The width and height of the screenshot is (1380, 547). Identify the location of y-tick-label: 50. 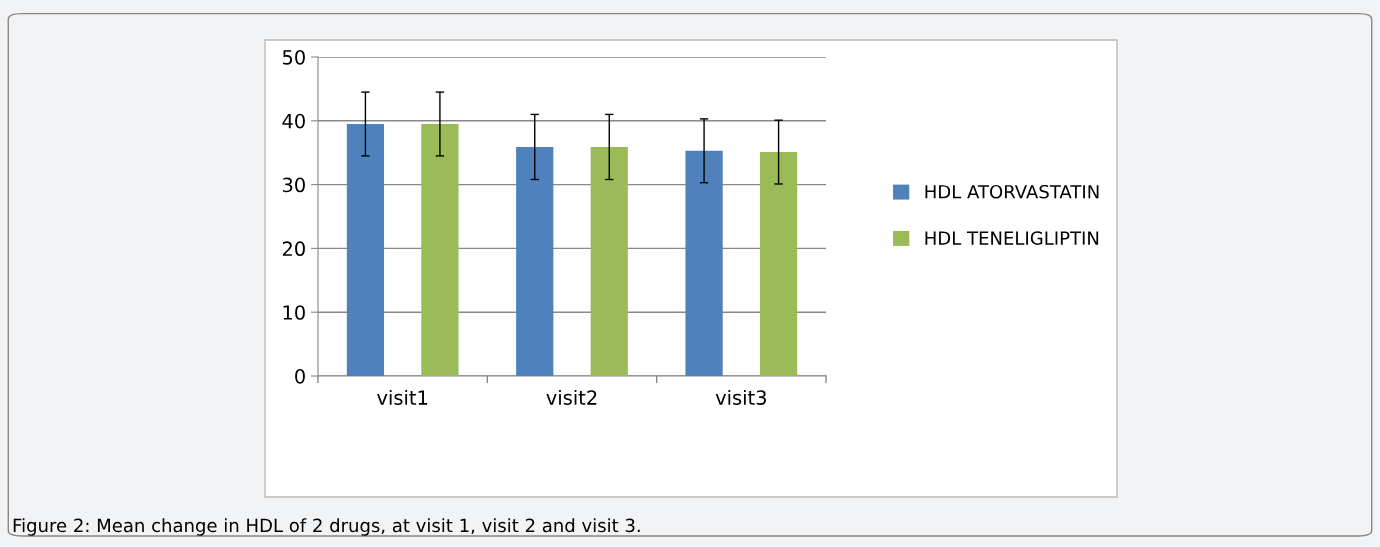
(293, 57).